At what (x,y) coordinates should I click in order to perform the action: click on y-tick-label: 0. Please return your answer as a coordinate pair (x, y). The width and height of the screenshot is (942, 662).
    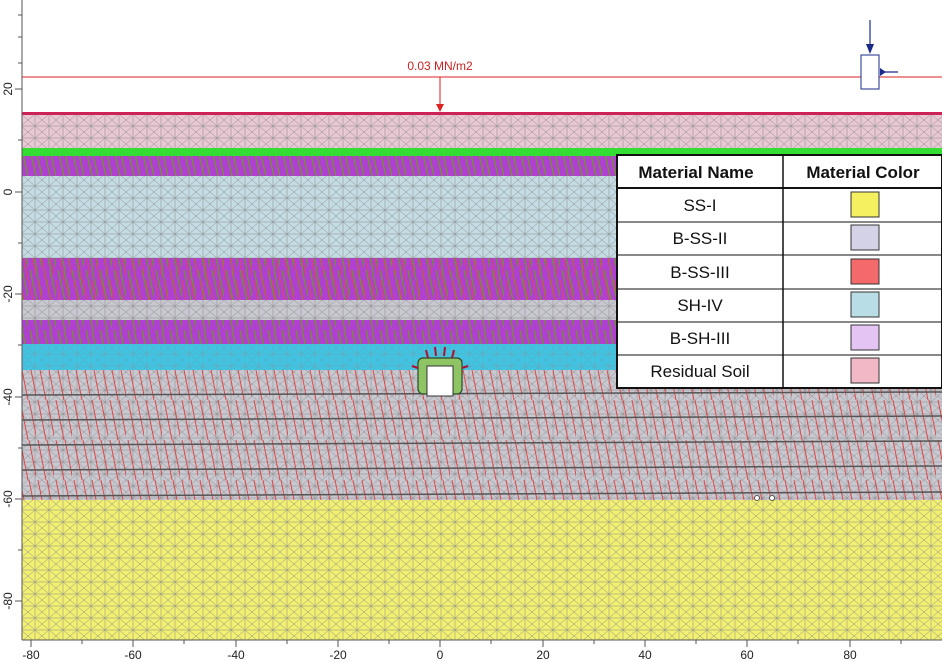
    Looking at the image, I should click on (8, 191).